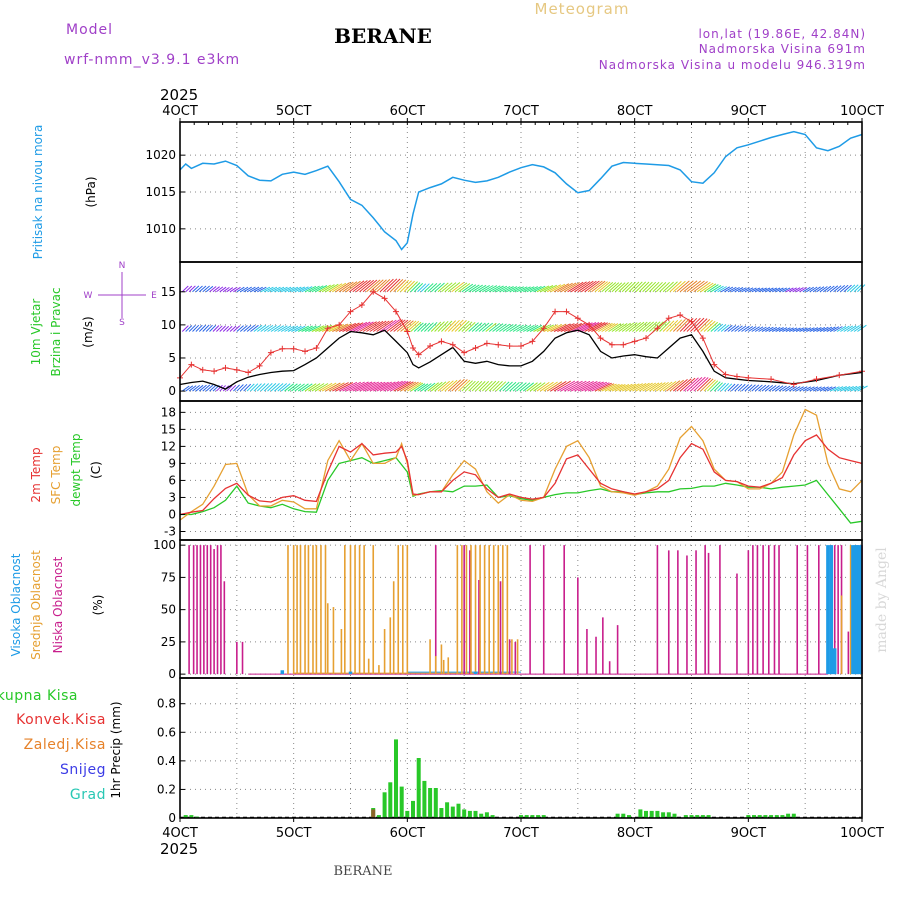 The image size is (900, 900). Describe the element at coordinates (88, 296) in the screenshot. I see `compass-w: W` at that location.